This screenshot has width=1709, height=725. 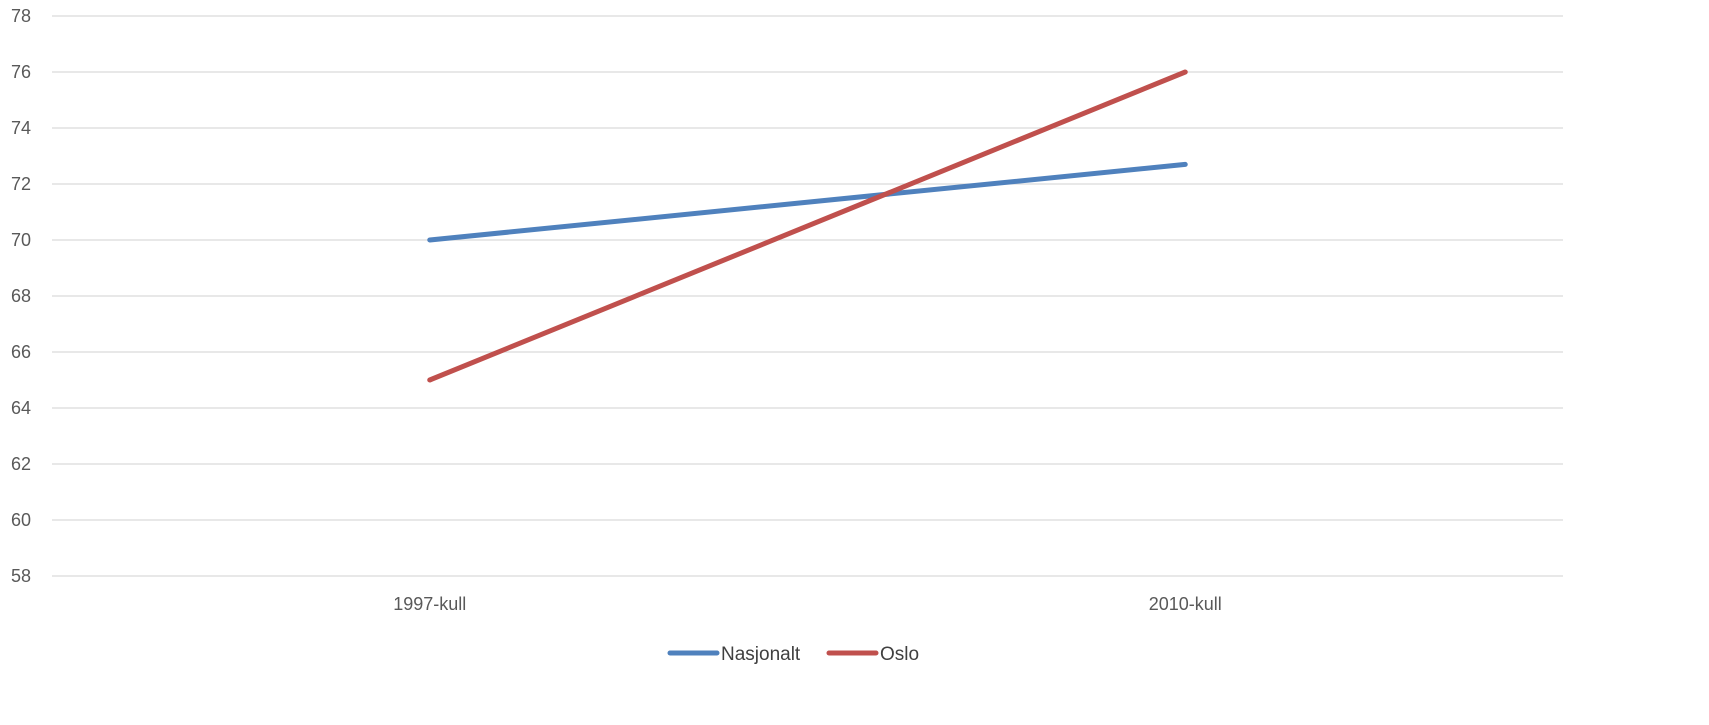 What do you see at coordinates (429, 604) in the screenshot?
I see `x-tick-label: 1997-kull` at bounding box center [429, 604].